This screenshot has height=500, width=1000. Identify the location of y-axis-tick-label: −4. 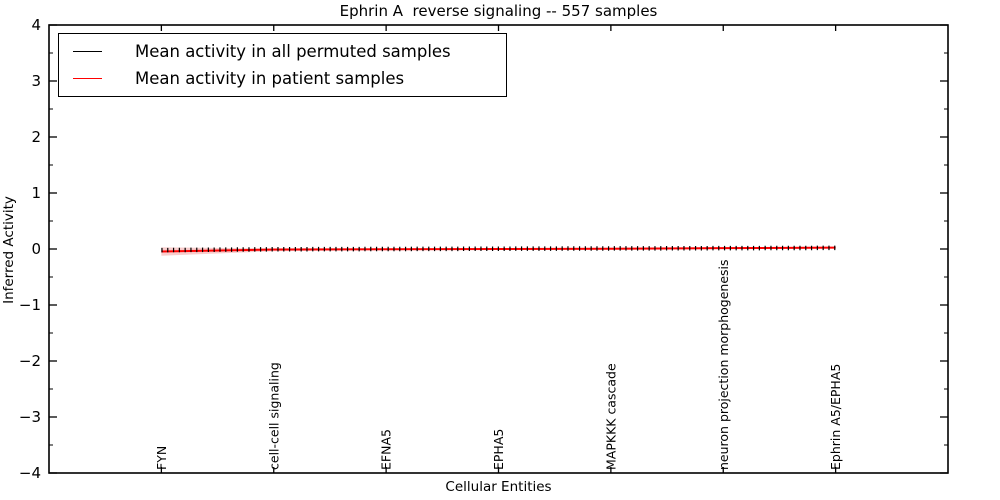
(30, 473).